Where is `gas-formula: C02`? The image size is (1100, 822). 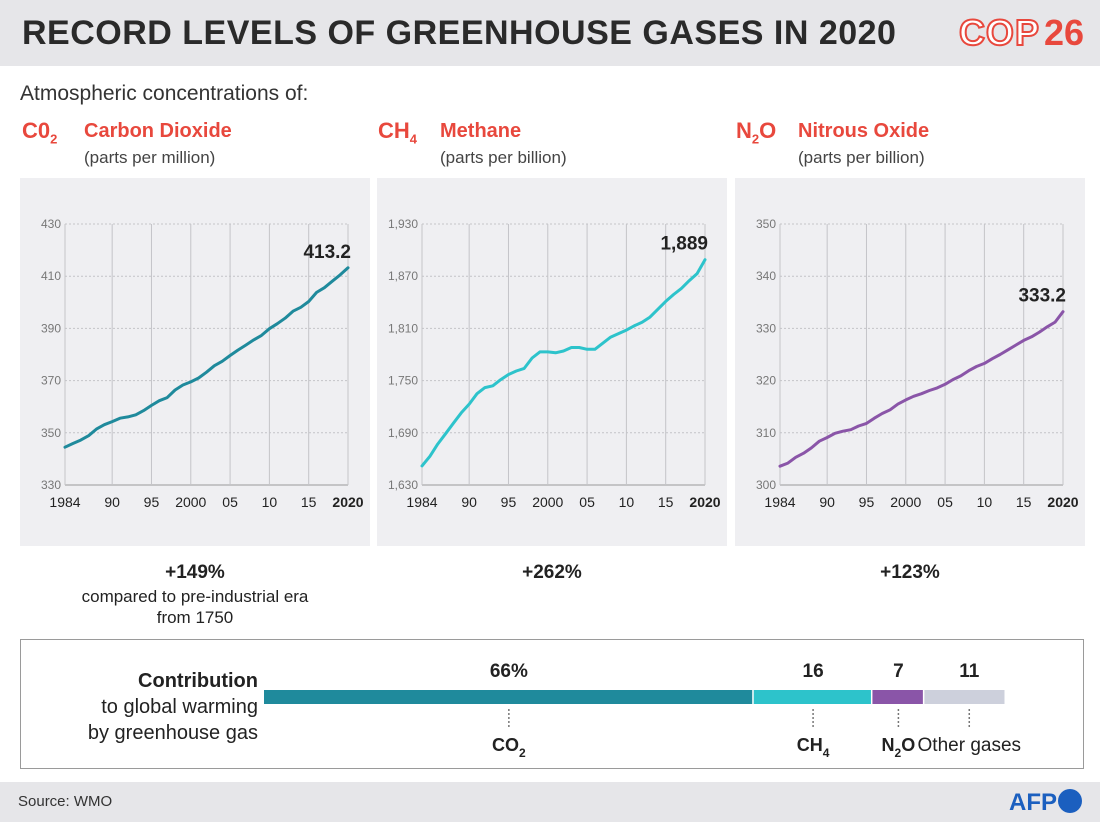
gas-formula: C02 is located at coordinates (39, 132).